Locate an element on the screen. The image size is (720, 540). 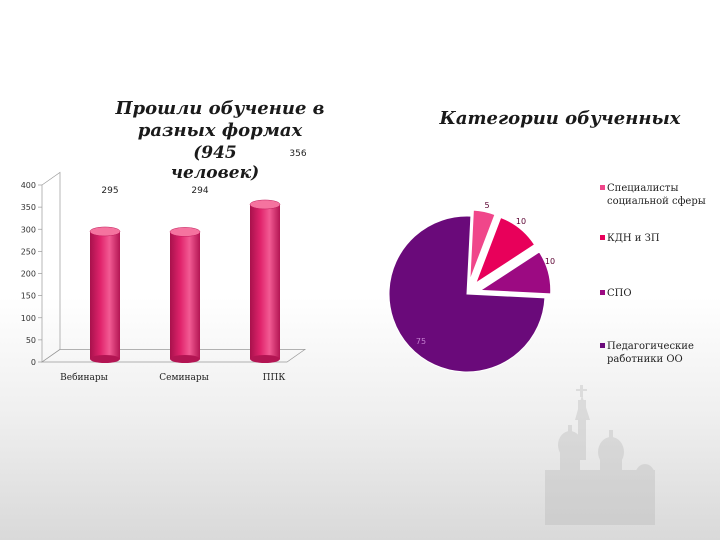
y-tick-label: 100 is located at coordinates (28, 318).